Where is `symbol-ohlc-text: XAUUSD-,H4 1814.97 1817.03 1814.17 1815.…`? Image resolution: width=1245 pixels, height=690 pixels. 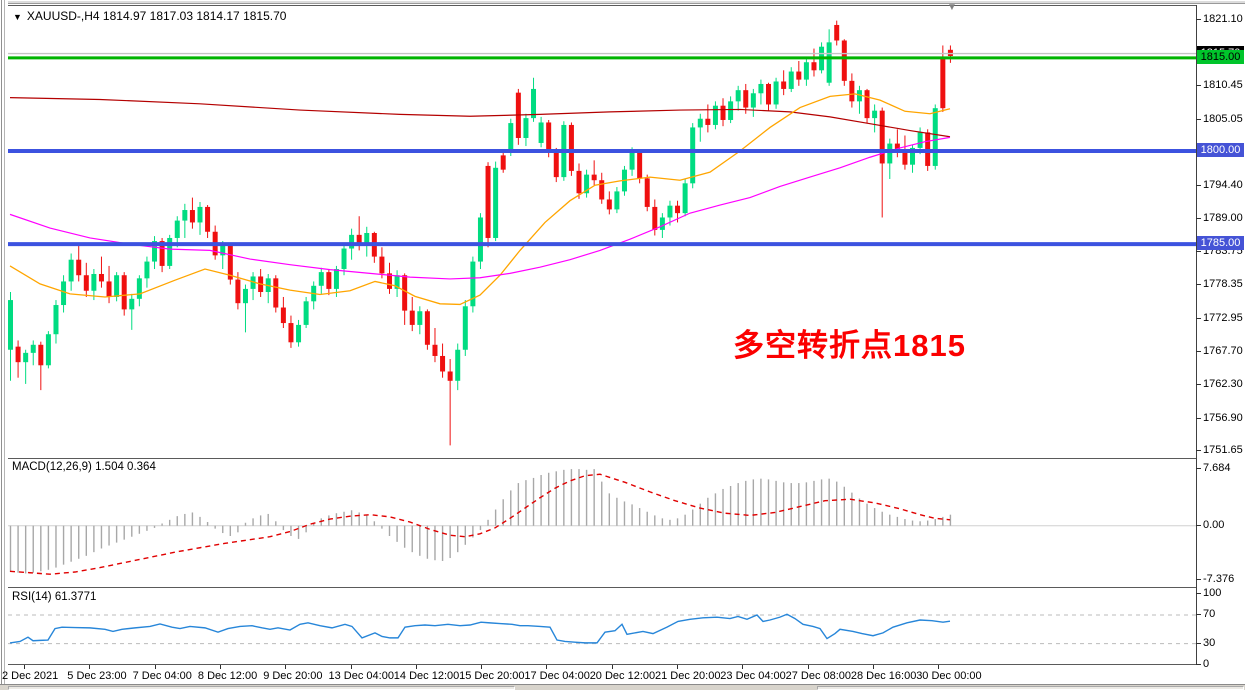 symbol-ohlc-text: XAUUSD-,H4 1814.97 1817.03 1814.17 1815.… is located at coordinates (156, 16).